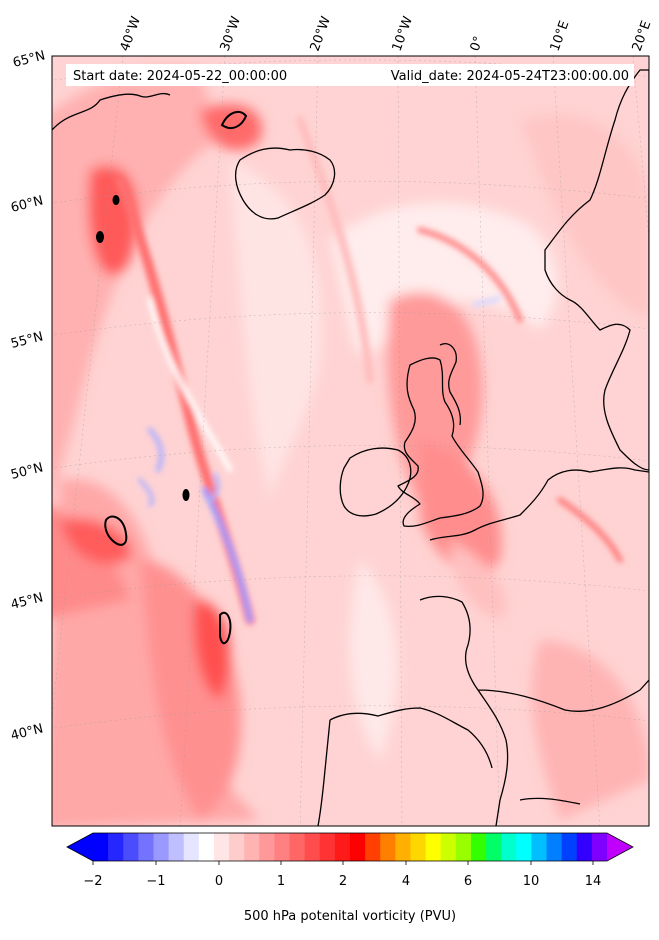  I want to click on lon-label-40w: 40°W, so click(131, 33).